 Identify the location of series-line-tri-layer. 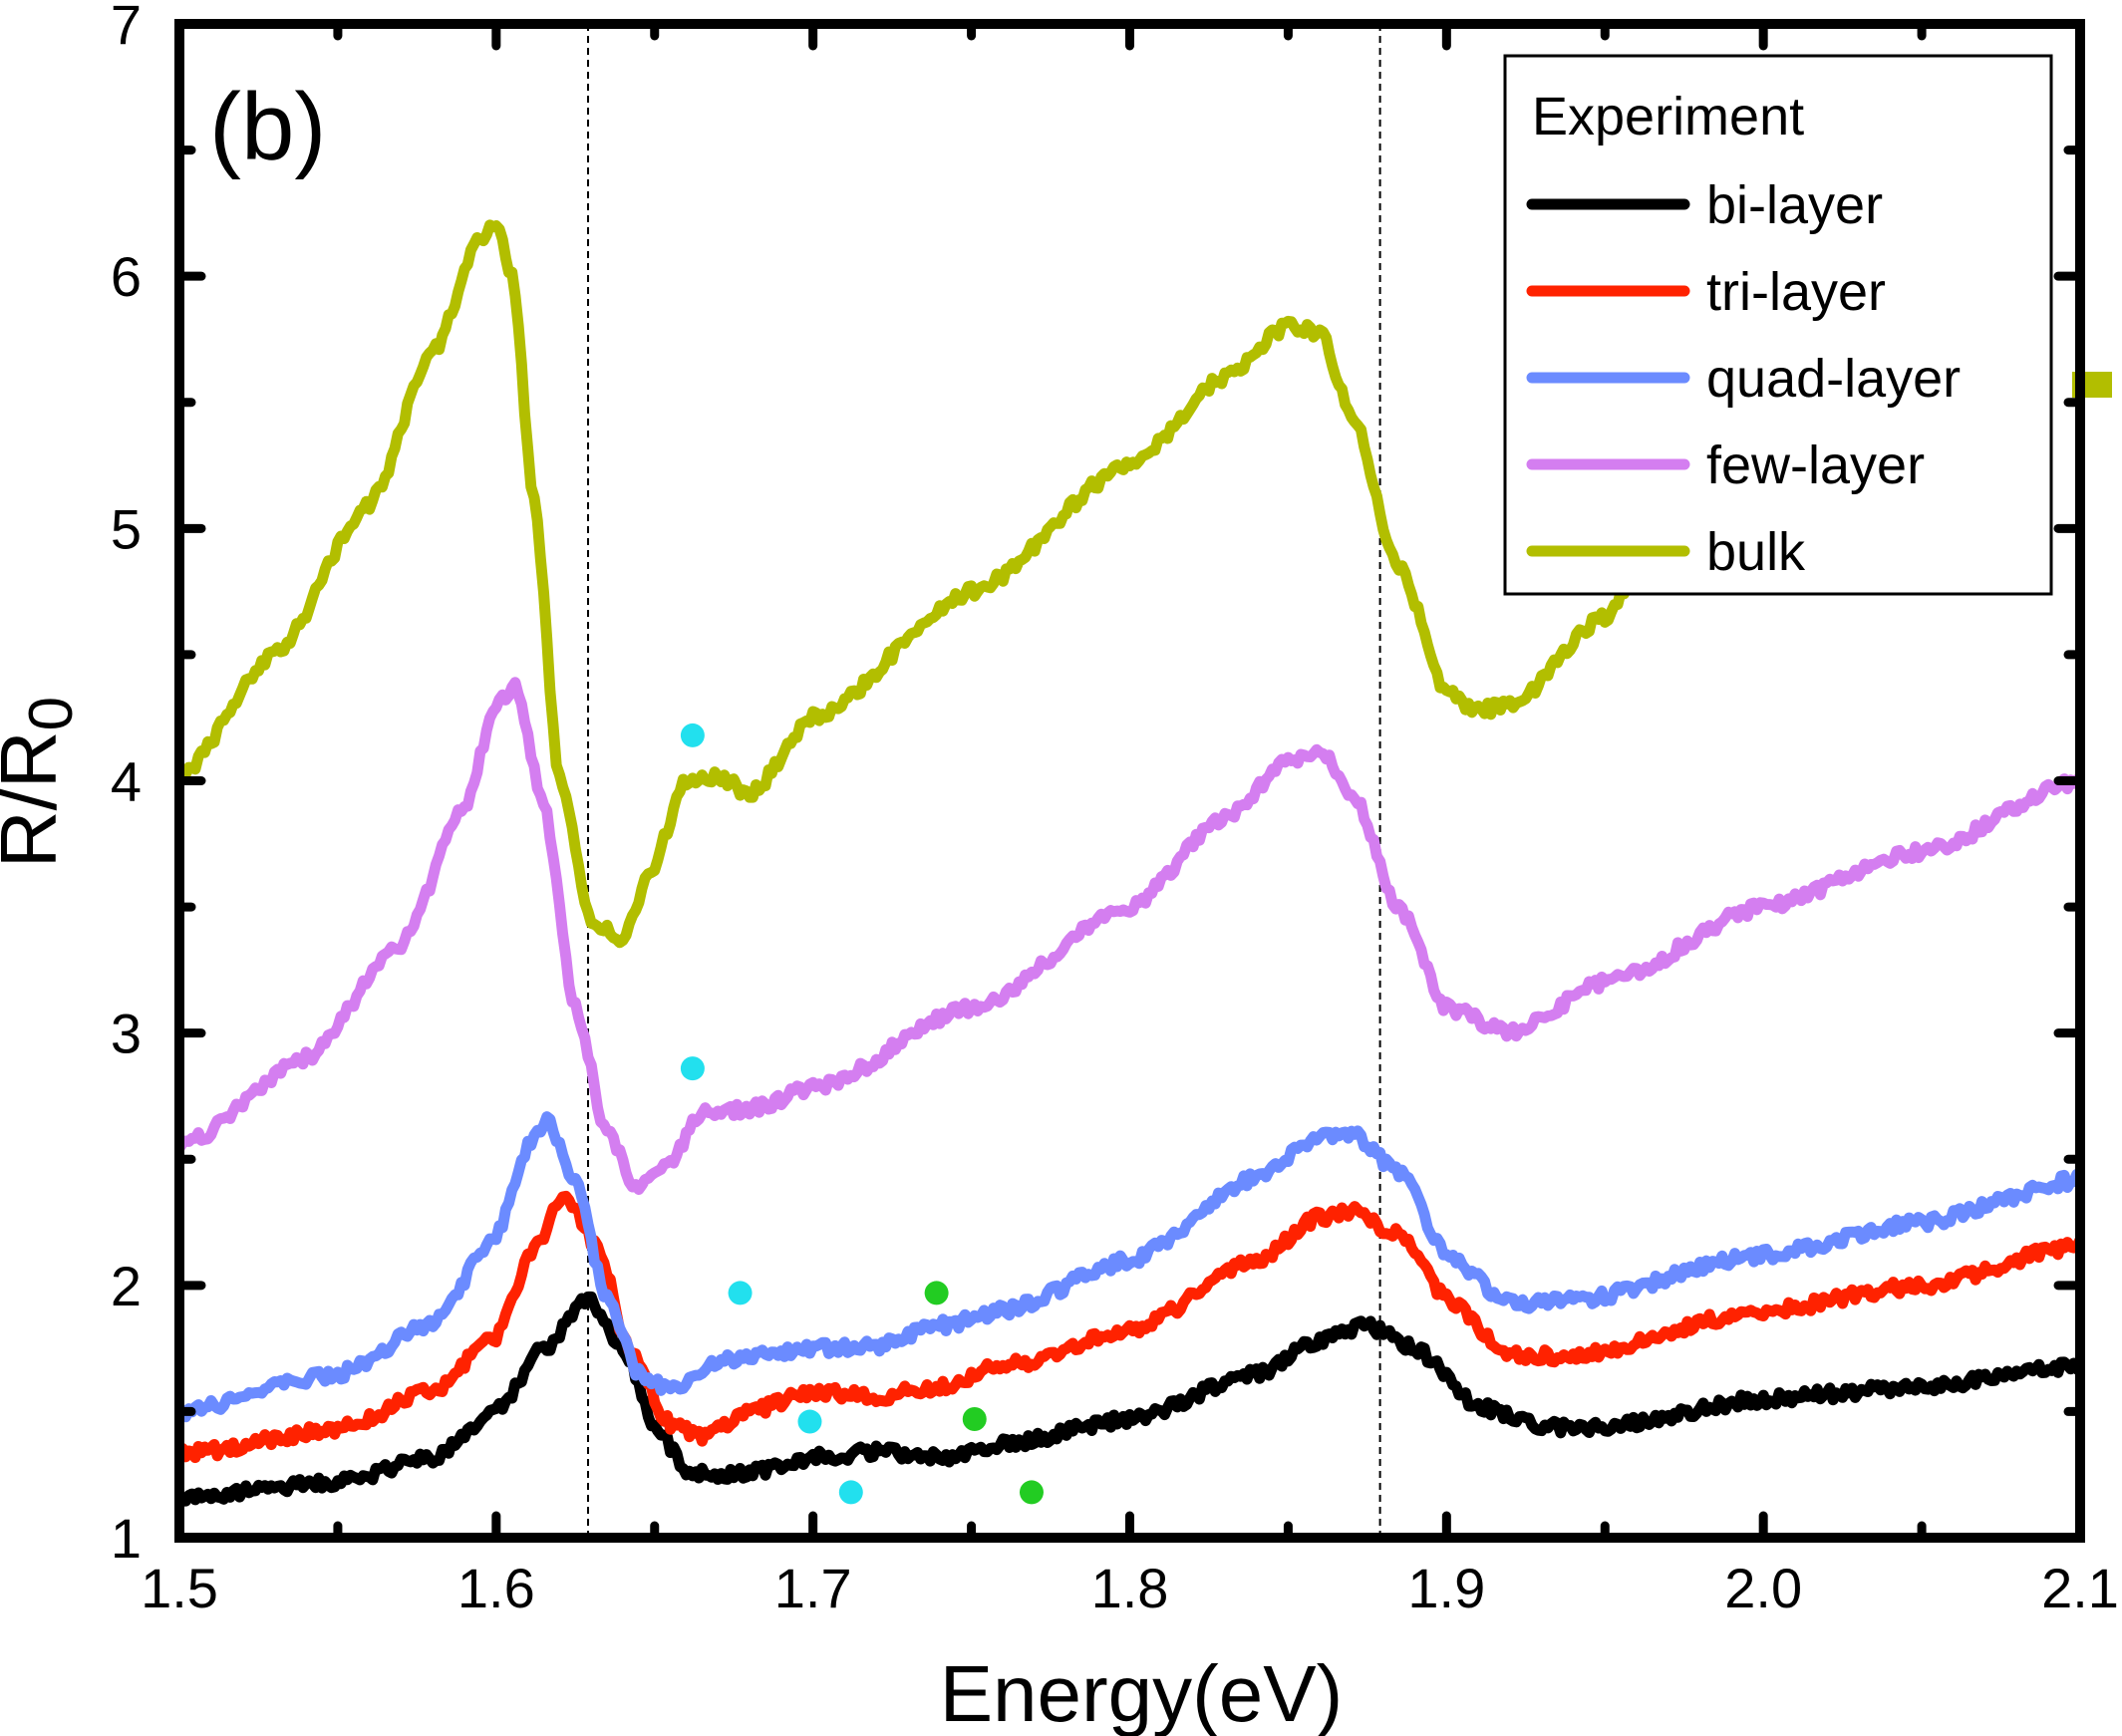
(1130, 1327).